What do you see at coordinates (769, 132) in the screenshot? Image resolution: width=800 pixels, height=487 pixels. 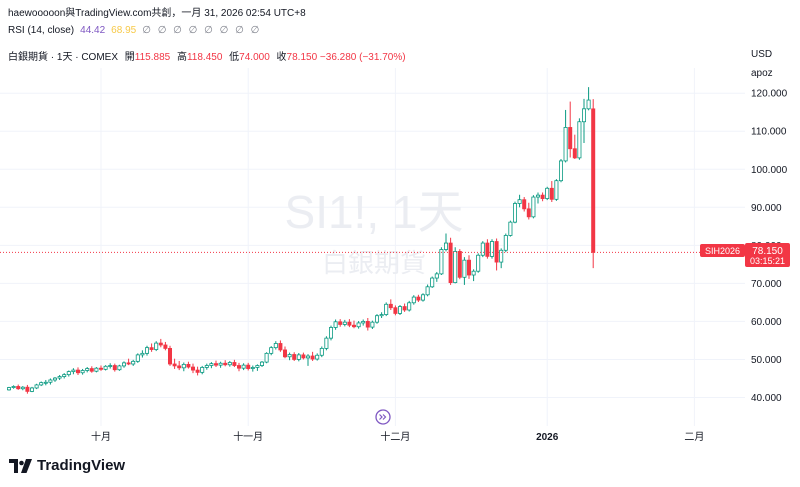 I see `y-tick-label: 110.000` at bounding box center [769, 132].